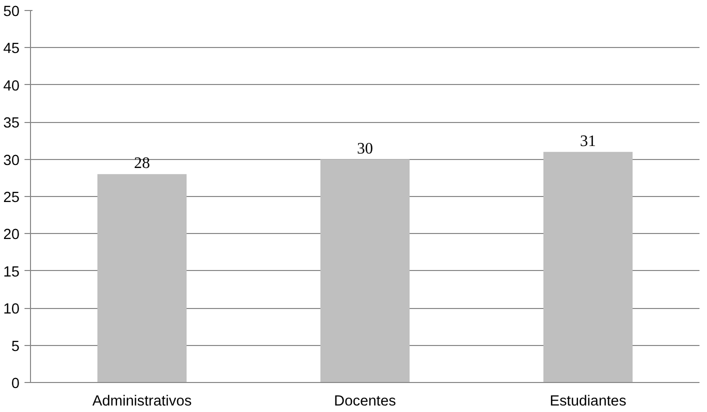 The width and height of the screenshot is (707, 412). I want to click on data-label: 31, so click(588, 141).